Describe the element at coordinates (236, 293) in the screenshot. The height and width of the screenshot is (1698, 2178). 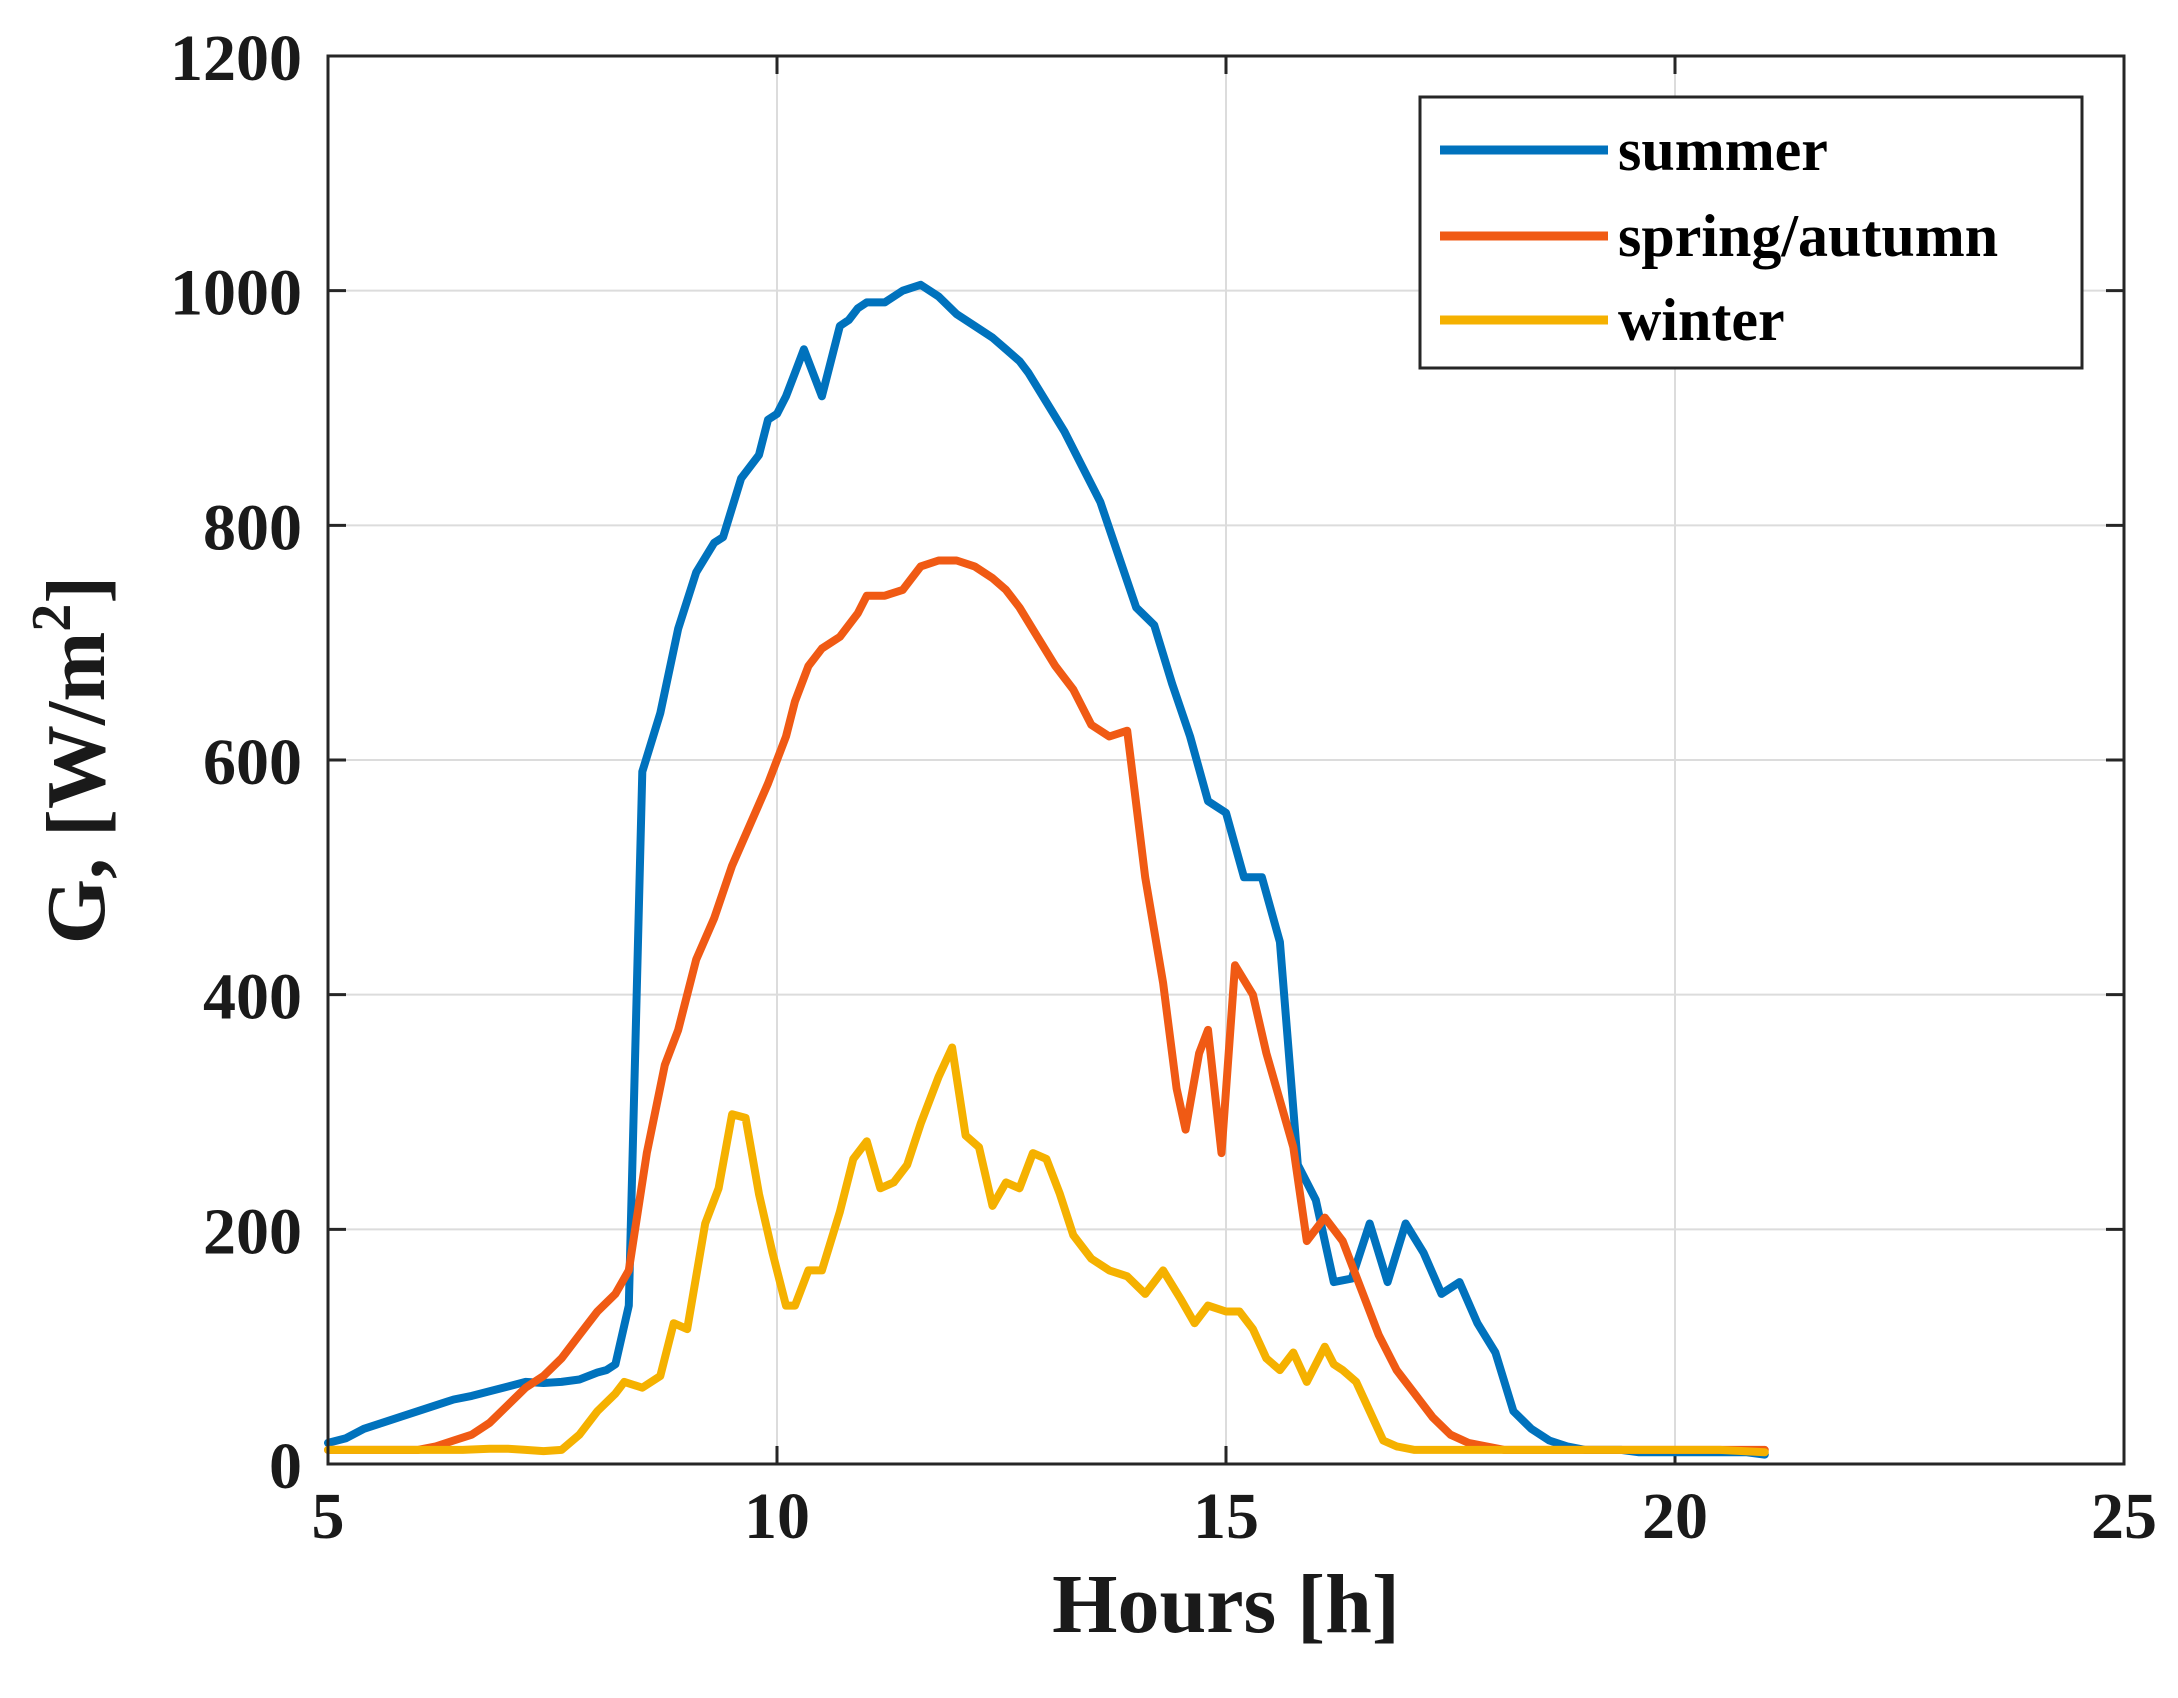
I see `y-tick-label: 1000` at that location.